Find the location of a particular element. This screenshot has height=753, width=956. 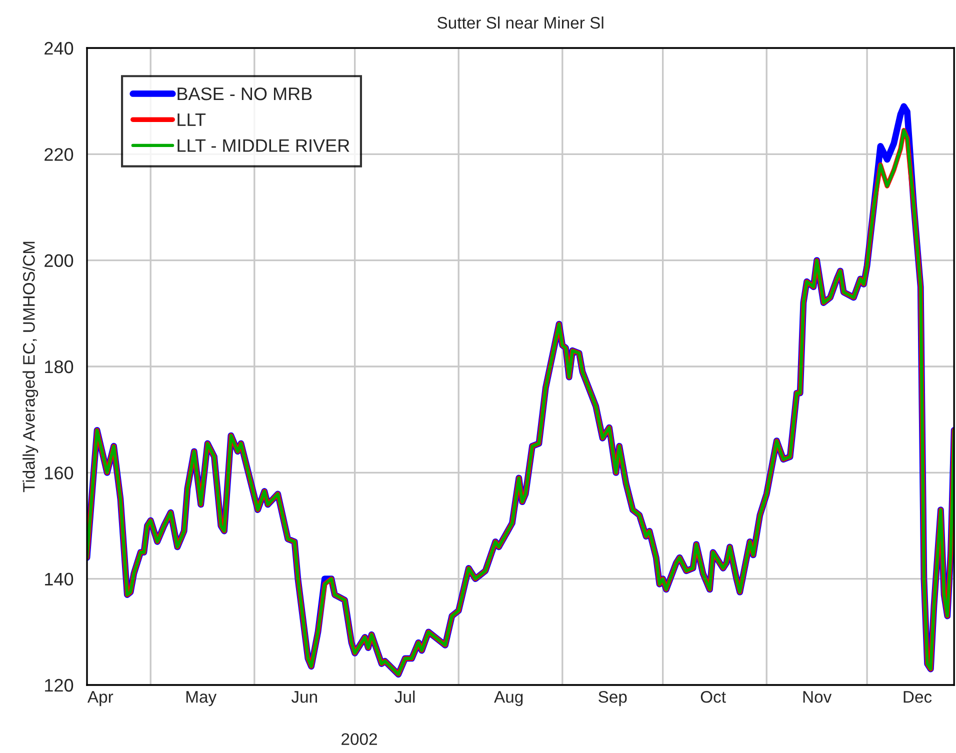

x-tick-label: Jul is located at coordinates (404, 696).